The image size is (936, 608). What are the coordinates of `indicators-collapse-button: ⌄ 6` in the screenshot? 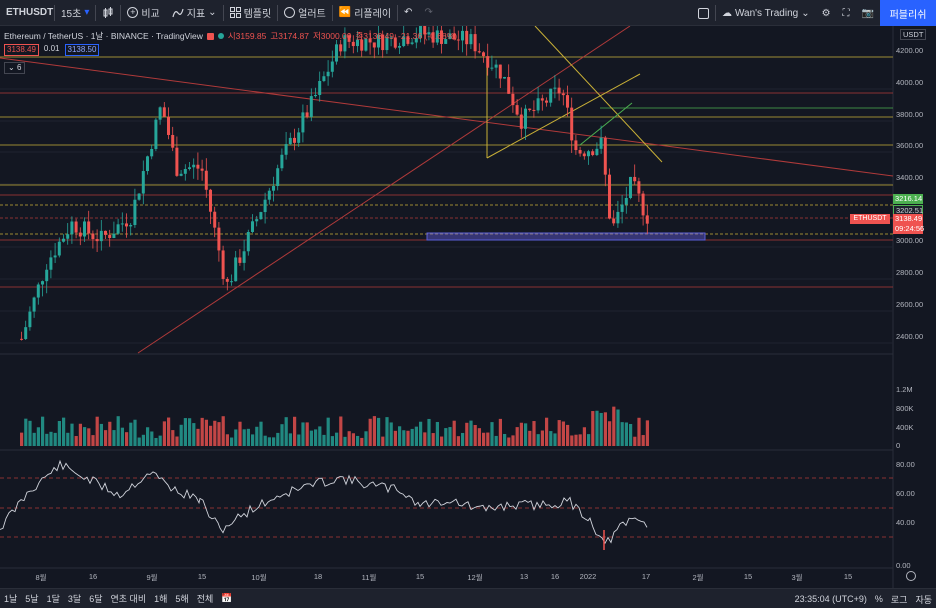 It's located at (15, 68).